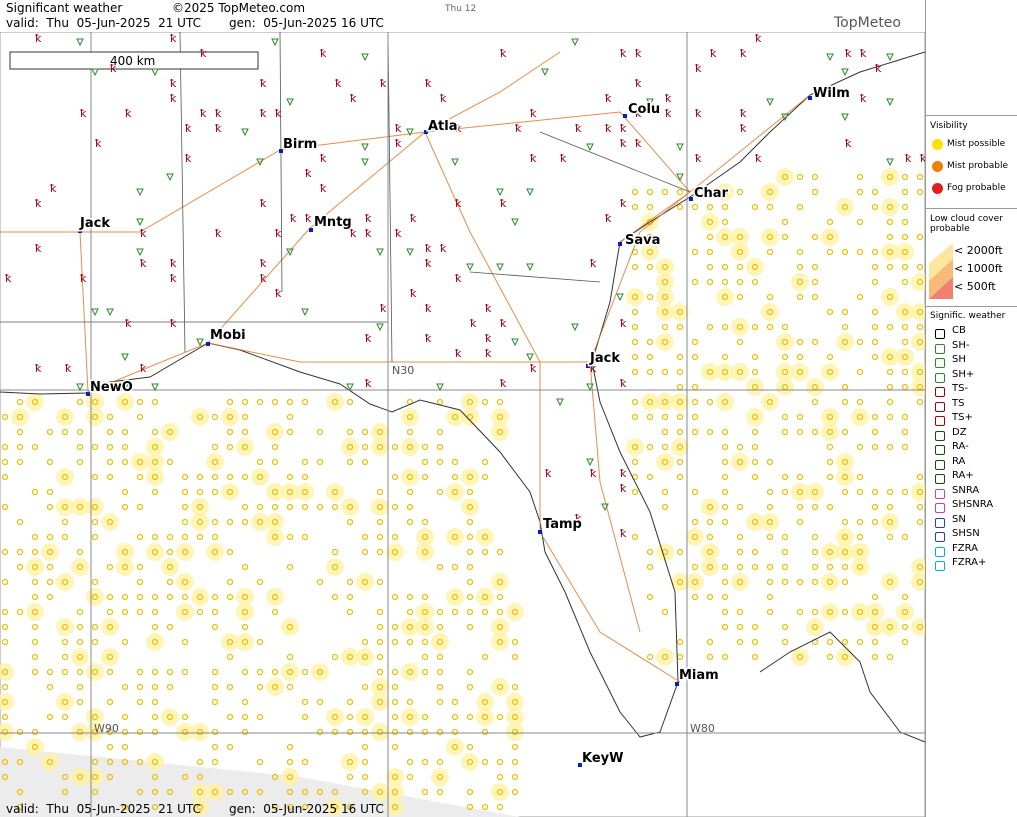 This screenshot has width=1017, height=817. I want to click on legend-label: RA, so click(959, 461).